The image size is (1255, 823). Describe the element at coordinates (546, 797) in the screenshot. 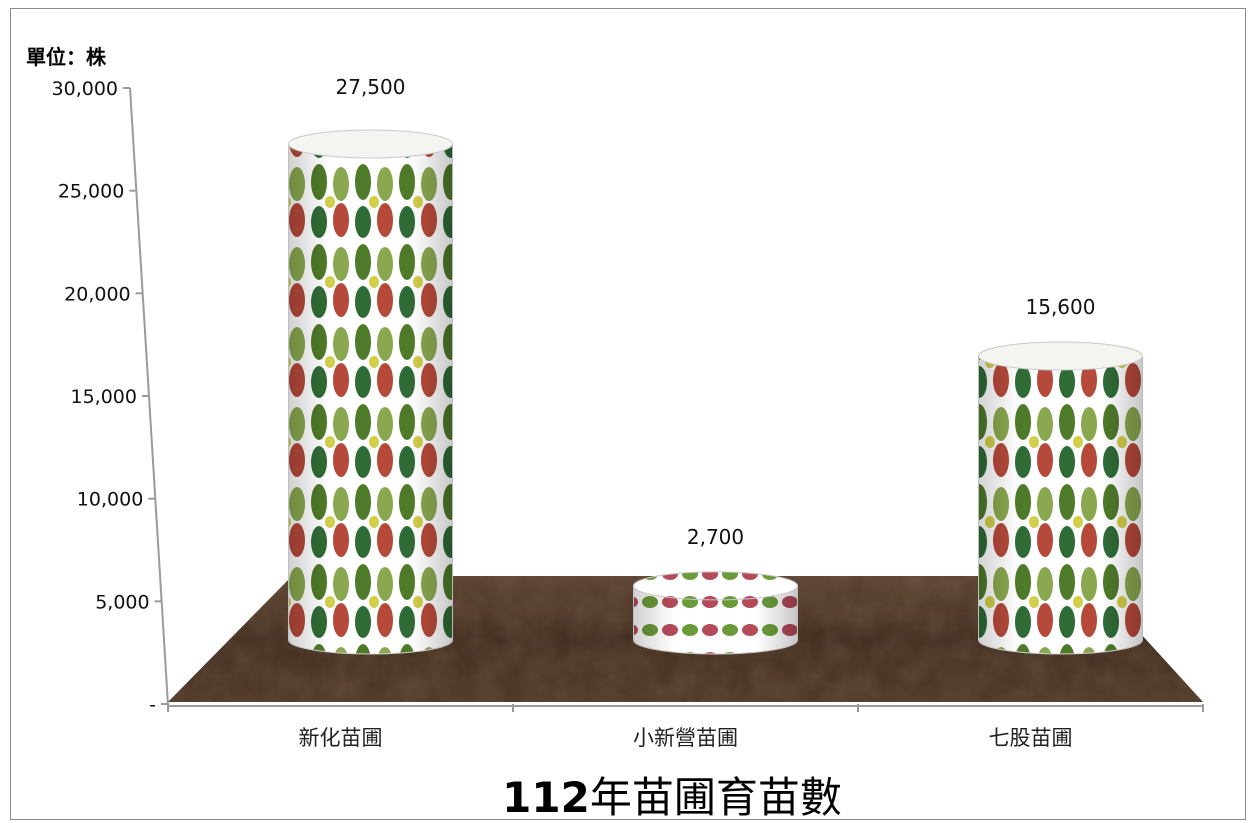

I see `chart-title-year: 112` at that location.